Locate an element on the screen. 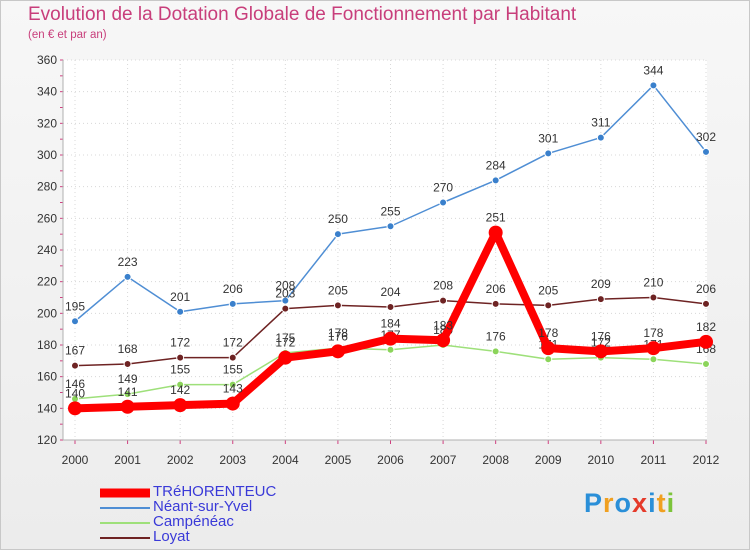 This screenshot has width=750, height=550. legend-label: Campénéac is located at coordinates (193, 521).